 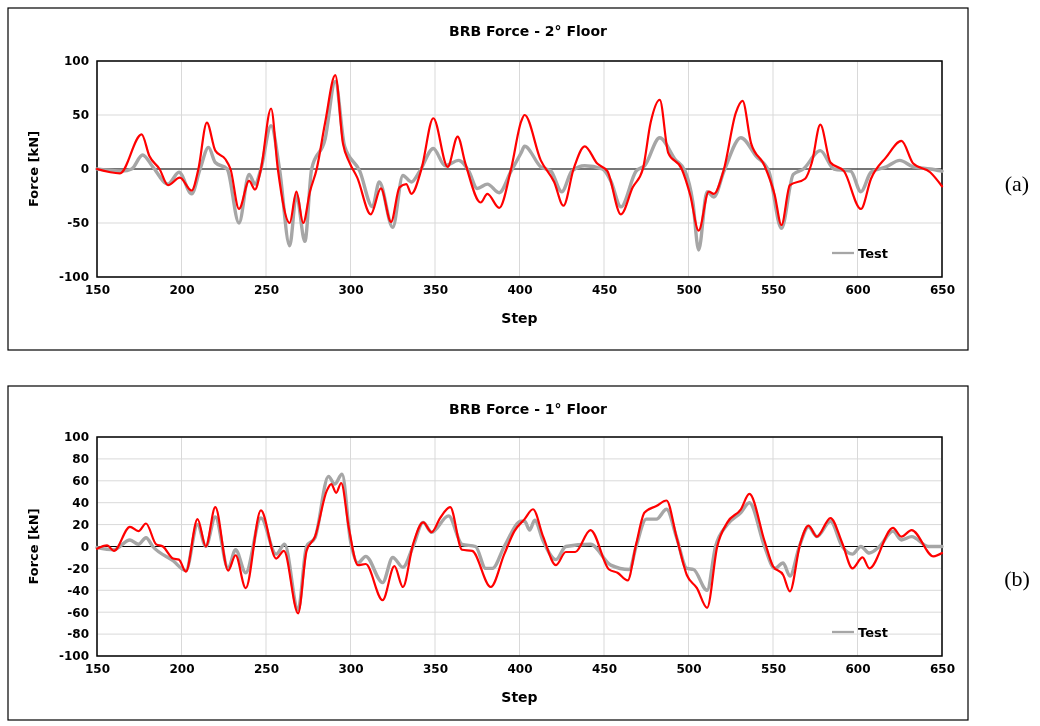 I want to click on y-tick-label: 80, so click(x=80, y=459).